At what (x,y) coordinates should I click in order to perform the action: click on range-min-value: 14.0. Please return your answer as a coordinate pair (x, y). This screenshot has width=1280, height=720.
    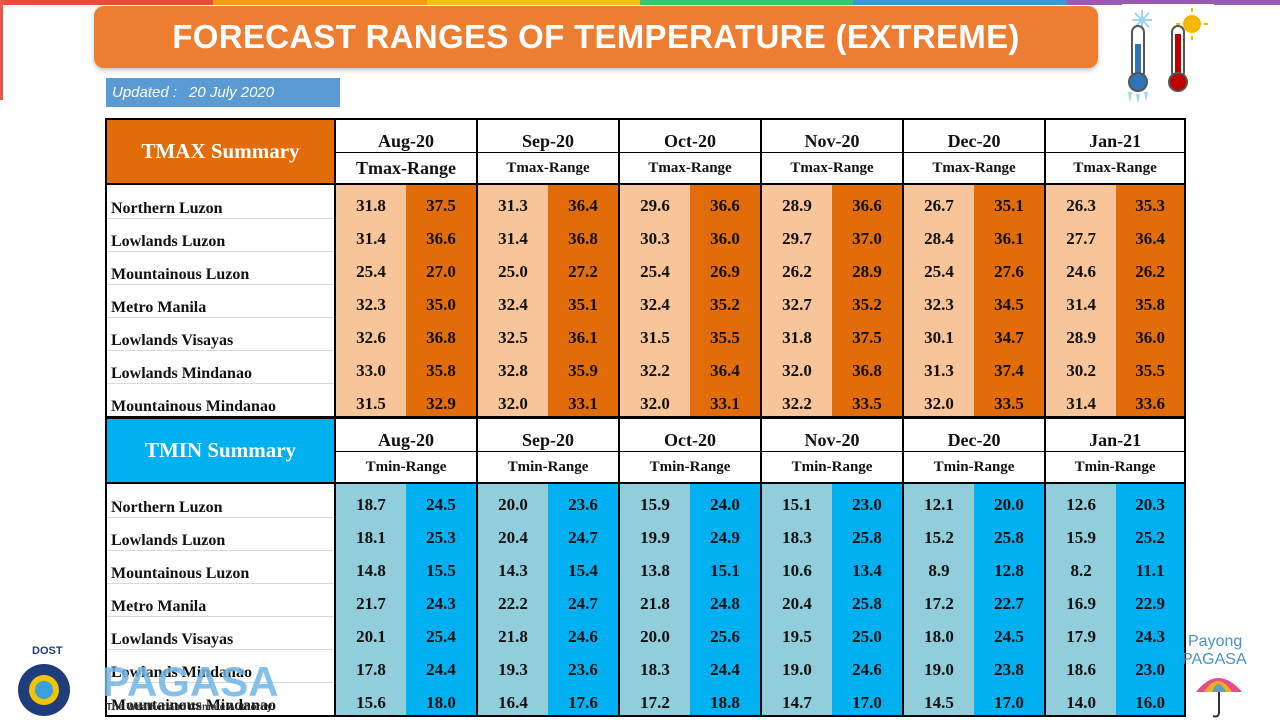
    Looking at the image, I should click on (1080, 699).